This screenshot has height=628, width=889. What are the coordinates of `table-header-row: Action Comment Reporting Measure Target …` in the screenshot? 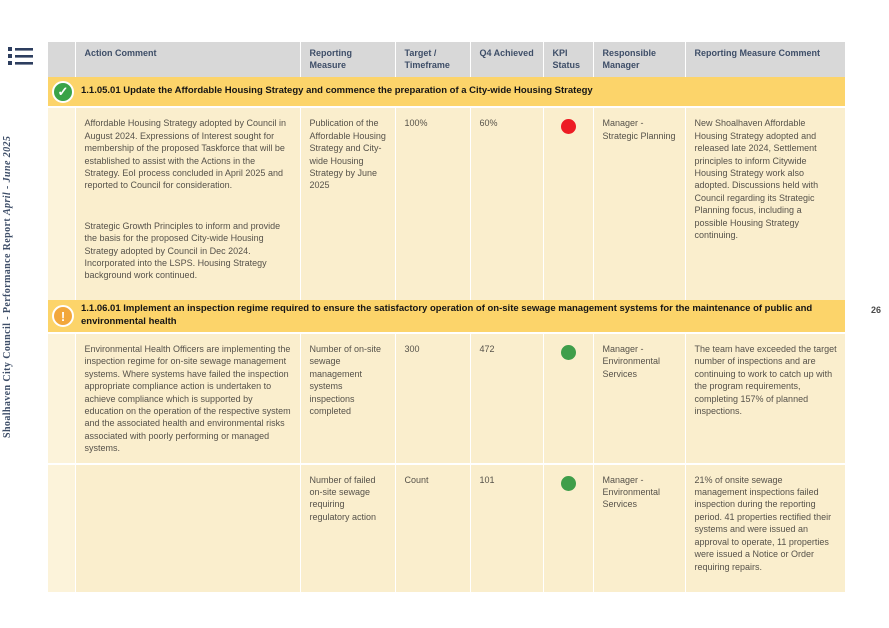 It's located at (446, 60).